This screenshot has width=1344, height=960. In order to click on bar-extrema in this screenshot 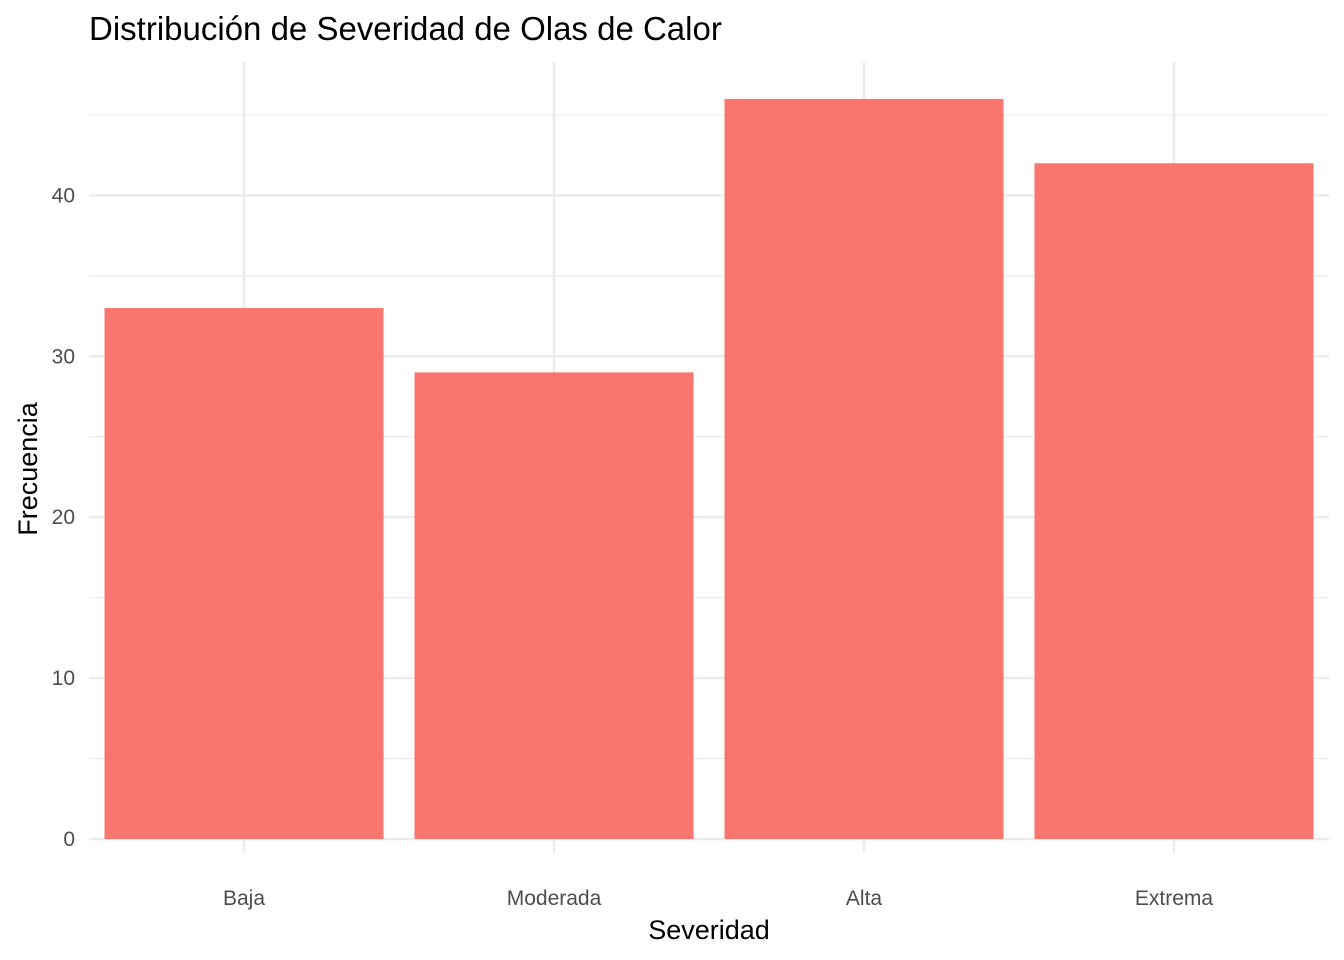, I will do `click(1174, 501)`.